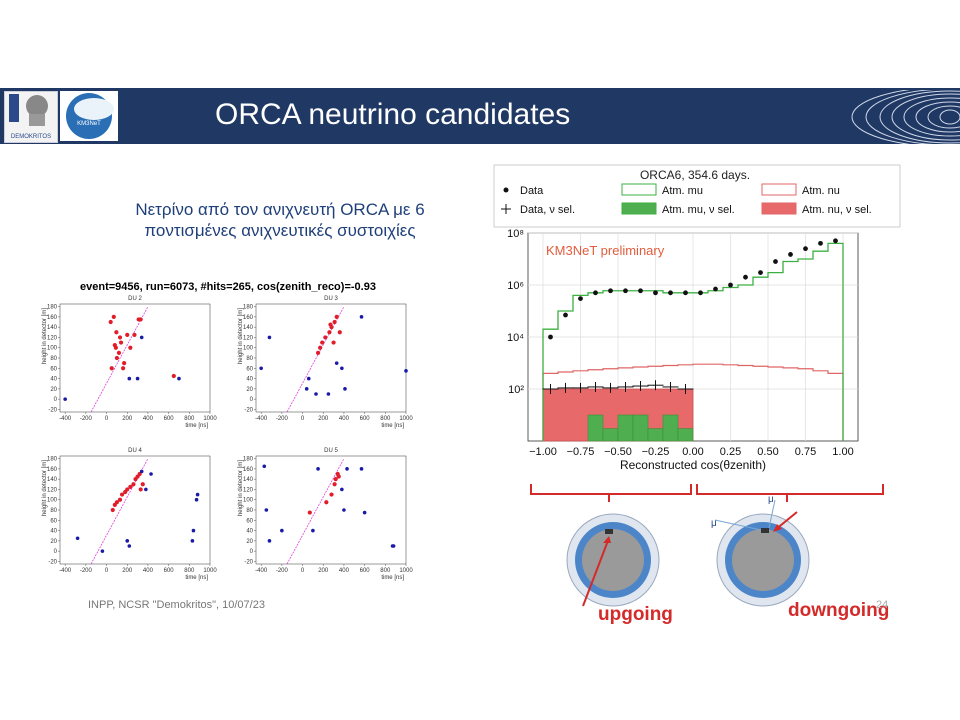 This screenshot has height=720, width=960. What do you see at coordinates (698, 210) in the screenshot?
I see `legend-label: Atm. mu, ν sel.` at bounding box center [698, 210].